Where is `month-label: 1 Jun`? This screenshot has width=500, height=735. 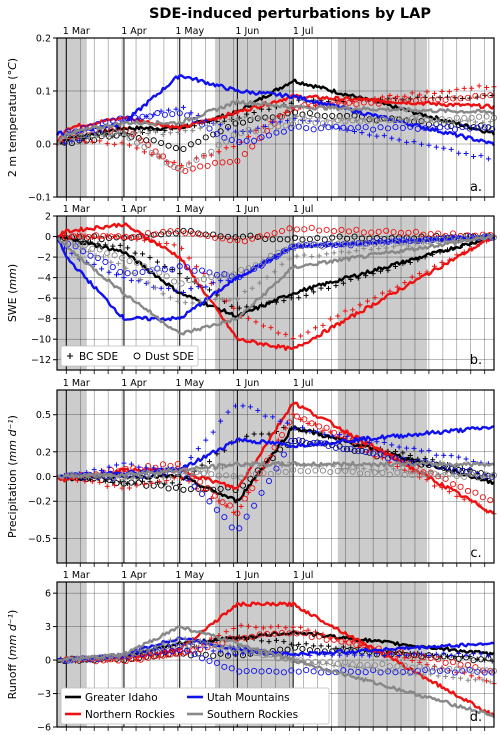 month-label: 1 Jun is located at coordinates (247, 383).